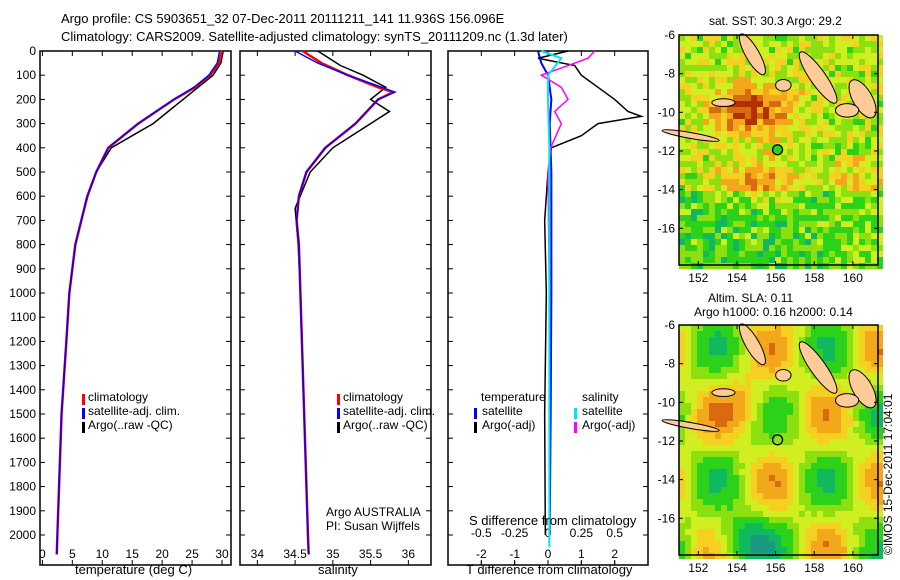  What do you see at coordinates (667, 480) in the screenshot?
I see `map-y-tick-label: -14` at bounding box center [667, 480].